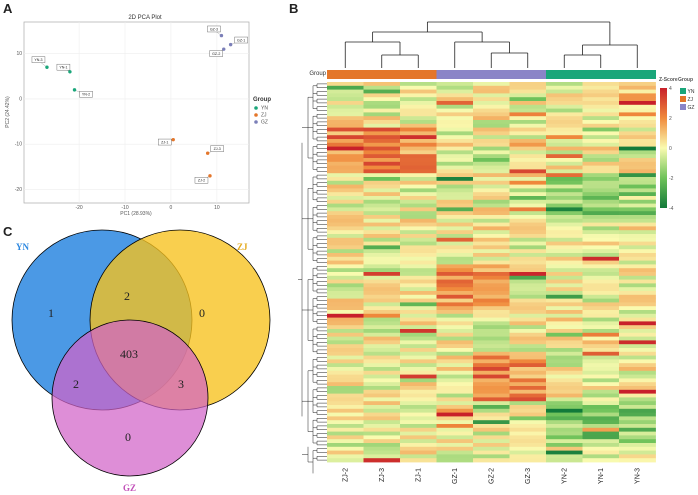 The width and height of the screenshot is (698, 495). What do you see at coordinates (491, 44) in the screenshot?
I see `column-dendrogram` at bounding box center [491, 44].